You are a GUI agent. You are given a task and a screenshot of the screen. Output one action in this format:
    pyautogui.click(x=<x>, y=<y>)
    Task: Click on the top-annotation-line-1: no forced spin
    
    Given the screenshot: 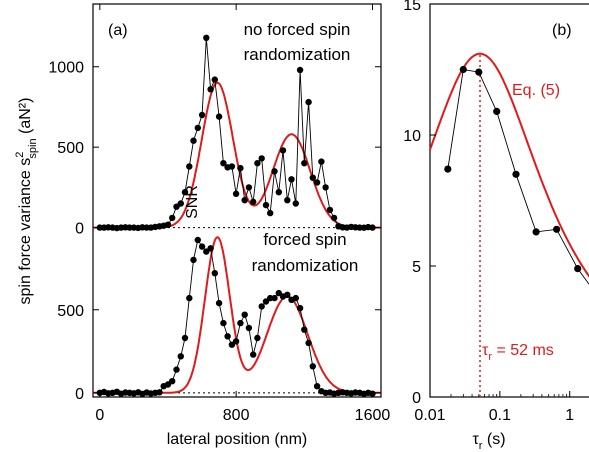 What is the action you would take?
    pyautogui.click(x=297, y=29)
    